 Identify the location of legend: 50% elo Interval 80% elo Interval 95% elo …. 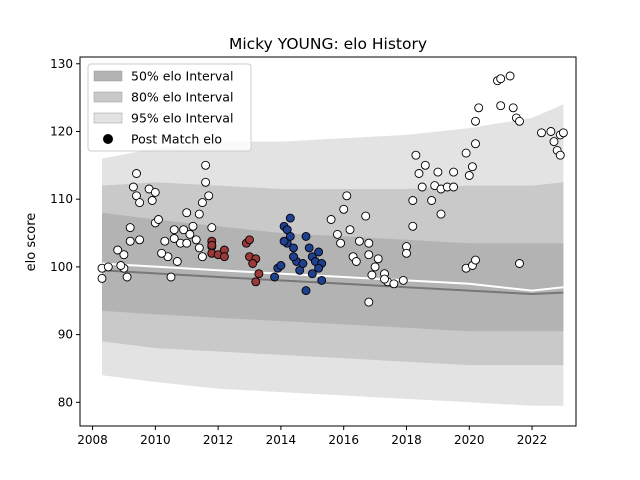
(169, 107).